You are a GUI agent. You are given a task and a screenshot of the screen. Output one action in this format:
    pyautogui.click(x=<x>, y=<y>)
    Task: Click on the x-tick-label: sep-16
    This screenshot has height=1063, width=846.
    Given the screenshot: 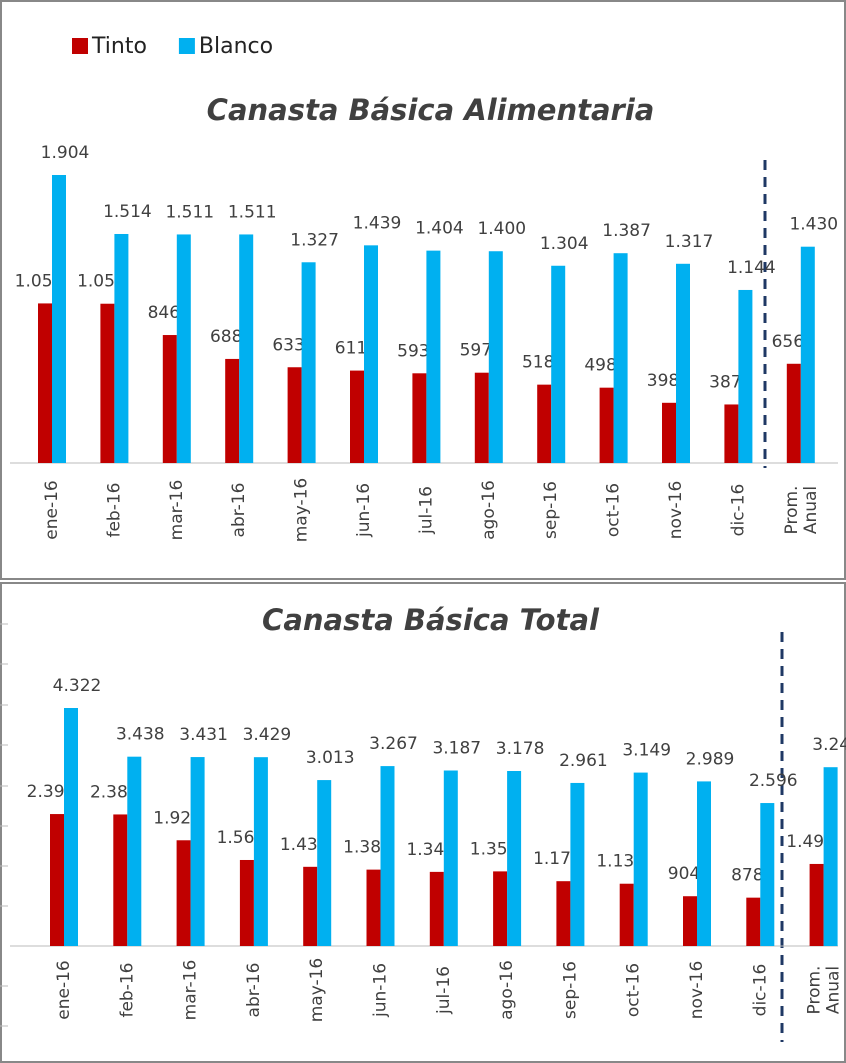 What is the action you would take?
    pyautogui.click(x=551, y=510)
    